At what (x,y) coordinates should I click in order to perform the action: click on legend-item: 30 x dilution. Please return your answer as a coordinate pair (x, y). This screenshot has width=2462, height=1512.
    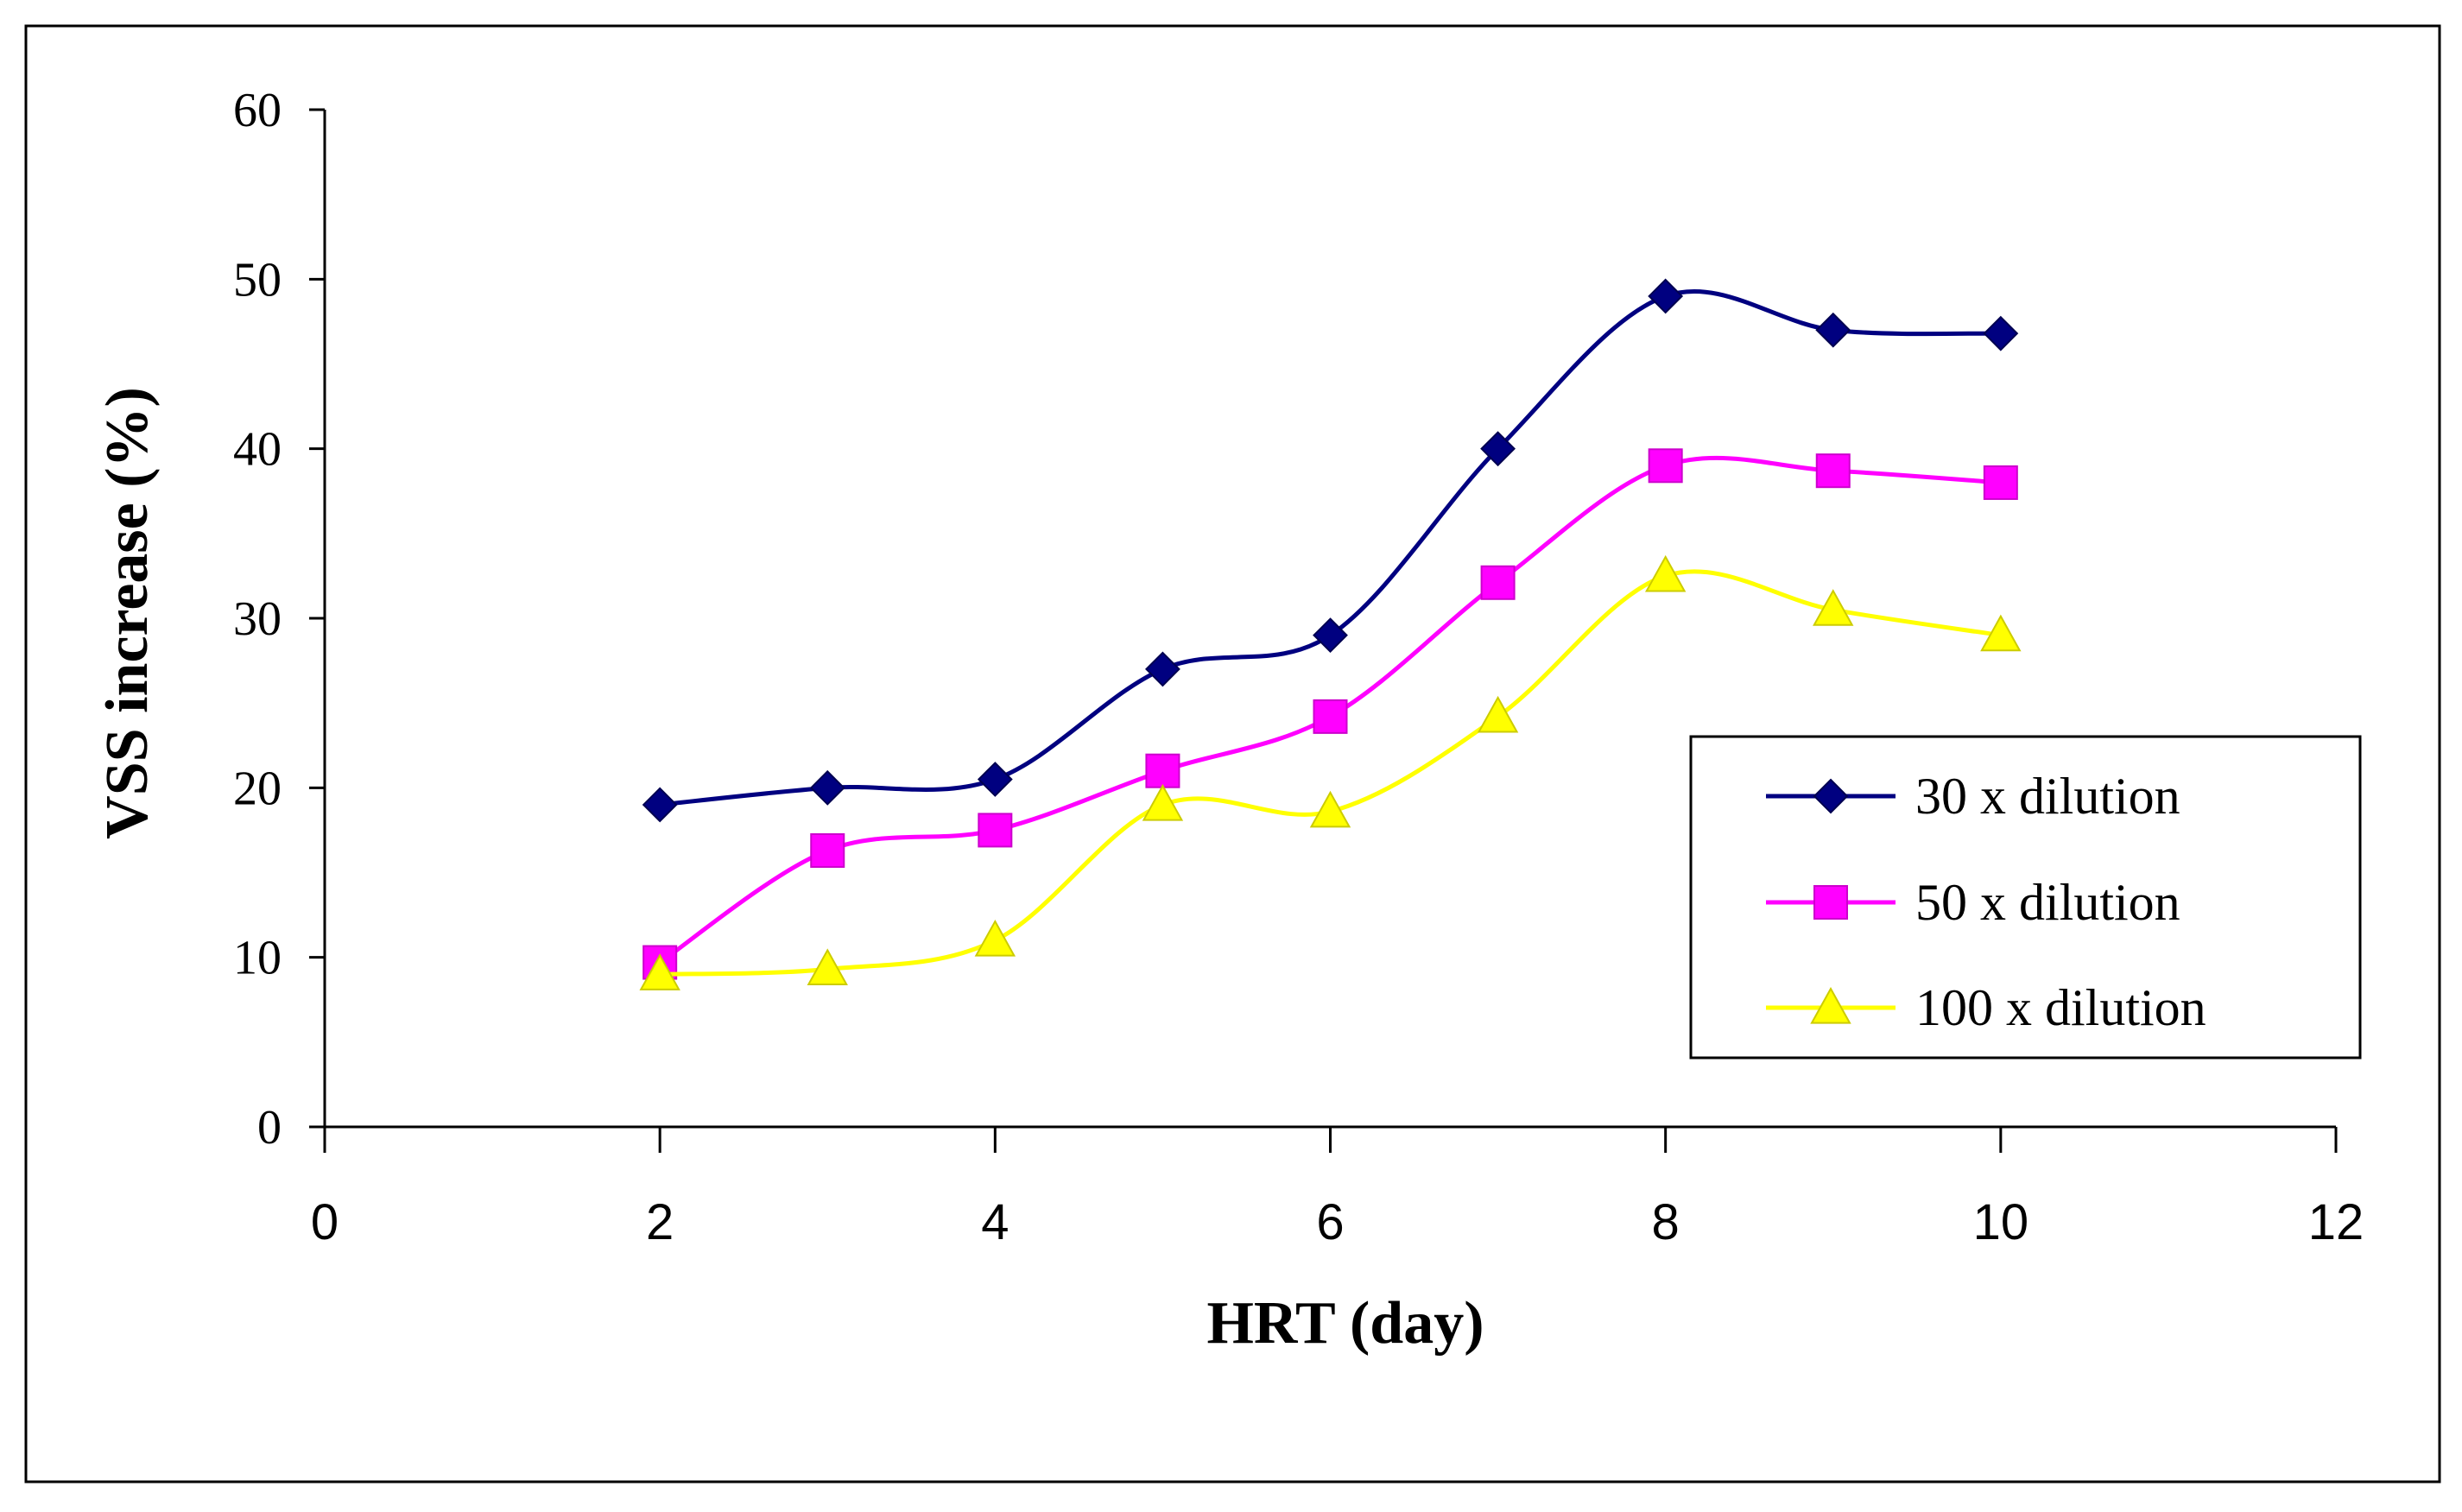
    Looking at the image, I should click on (1973, 796).